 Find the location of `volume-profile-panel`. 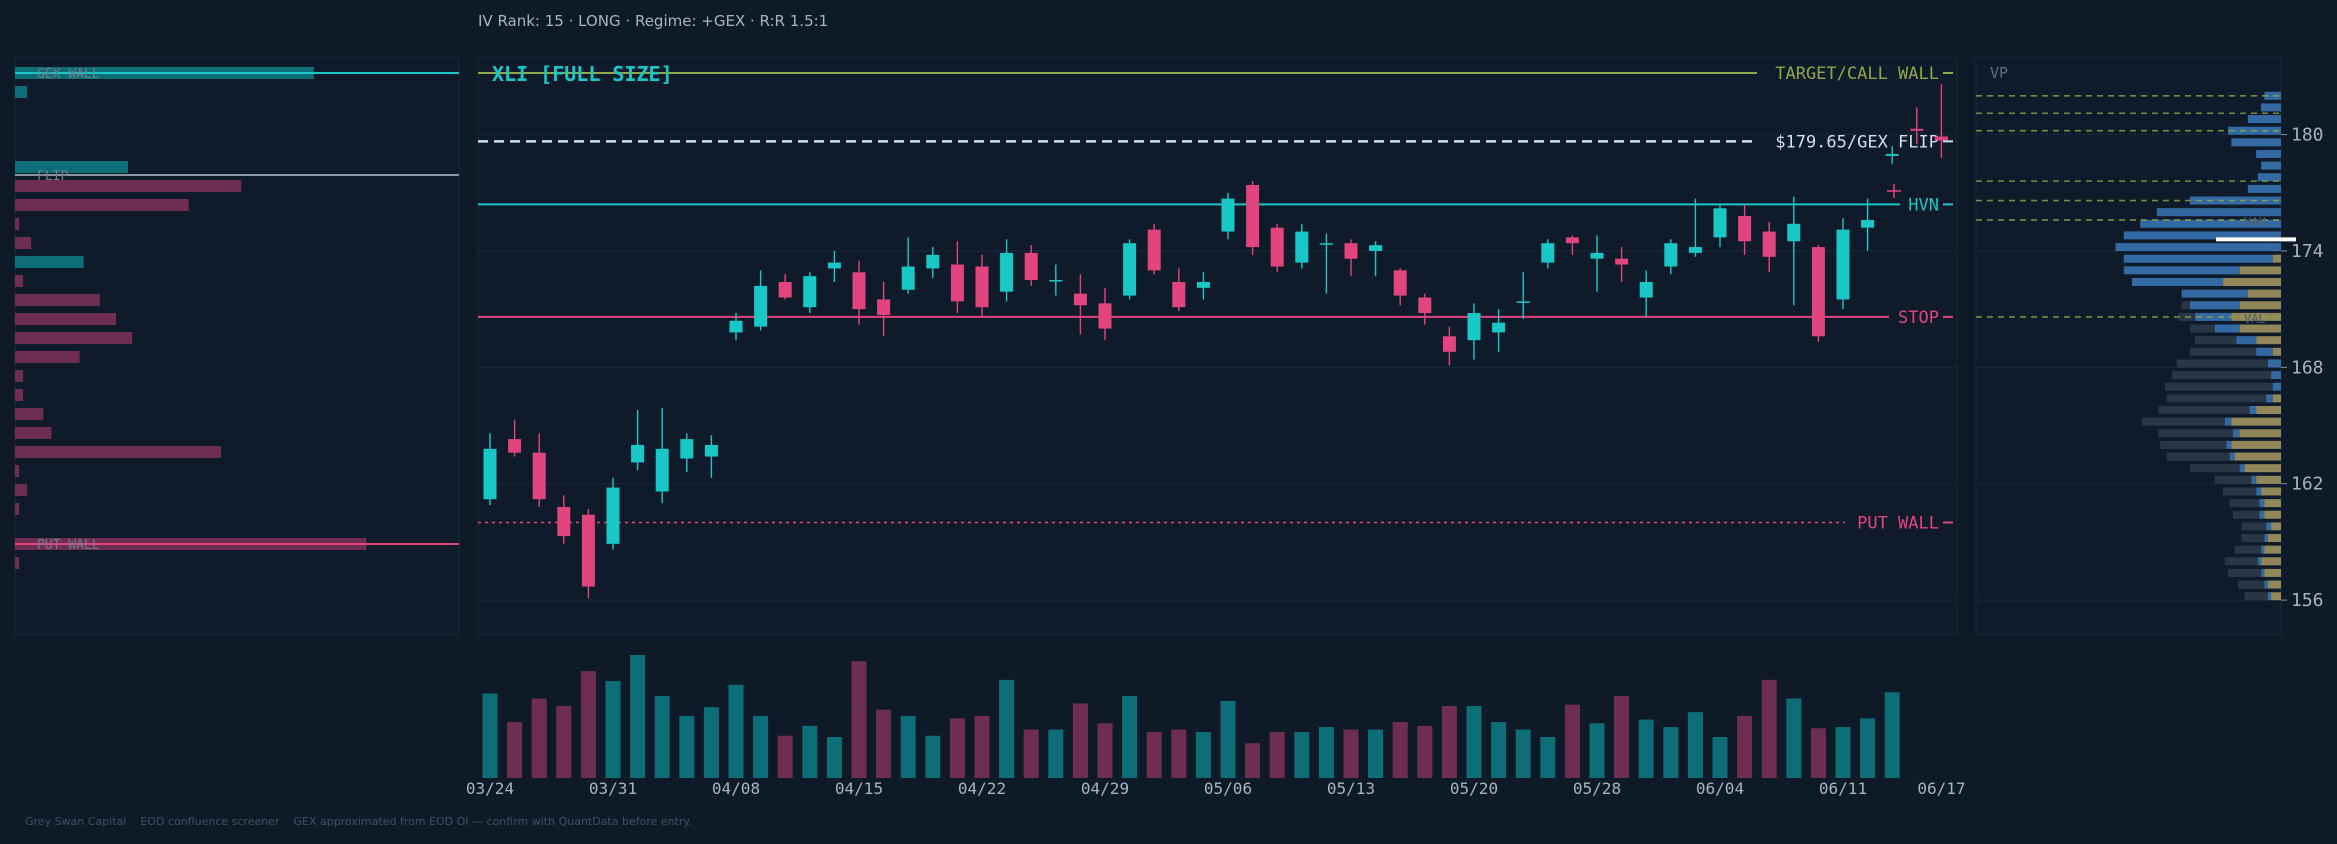

volume-profile-panel is located at coordinates (2128, 346).